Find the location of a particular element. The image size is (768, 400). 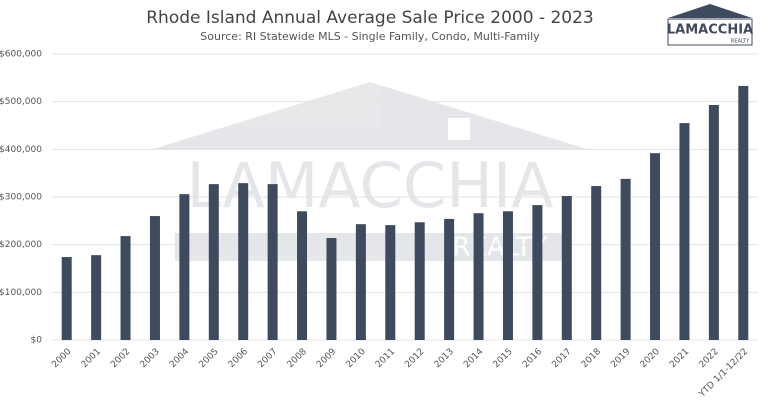

x-tick-label: 2019 is located at coordinates (620, 358).